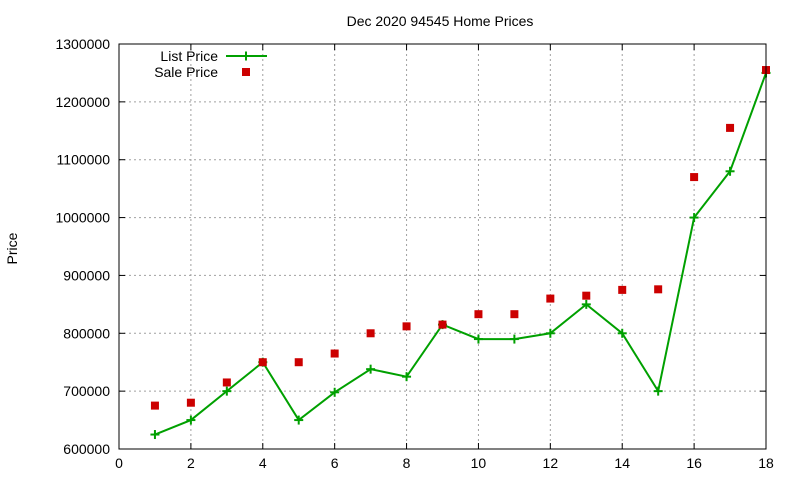 The image size is (800, 480). I want to click on x-tick-label: 8, so click(407, 463).